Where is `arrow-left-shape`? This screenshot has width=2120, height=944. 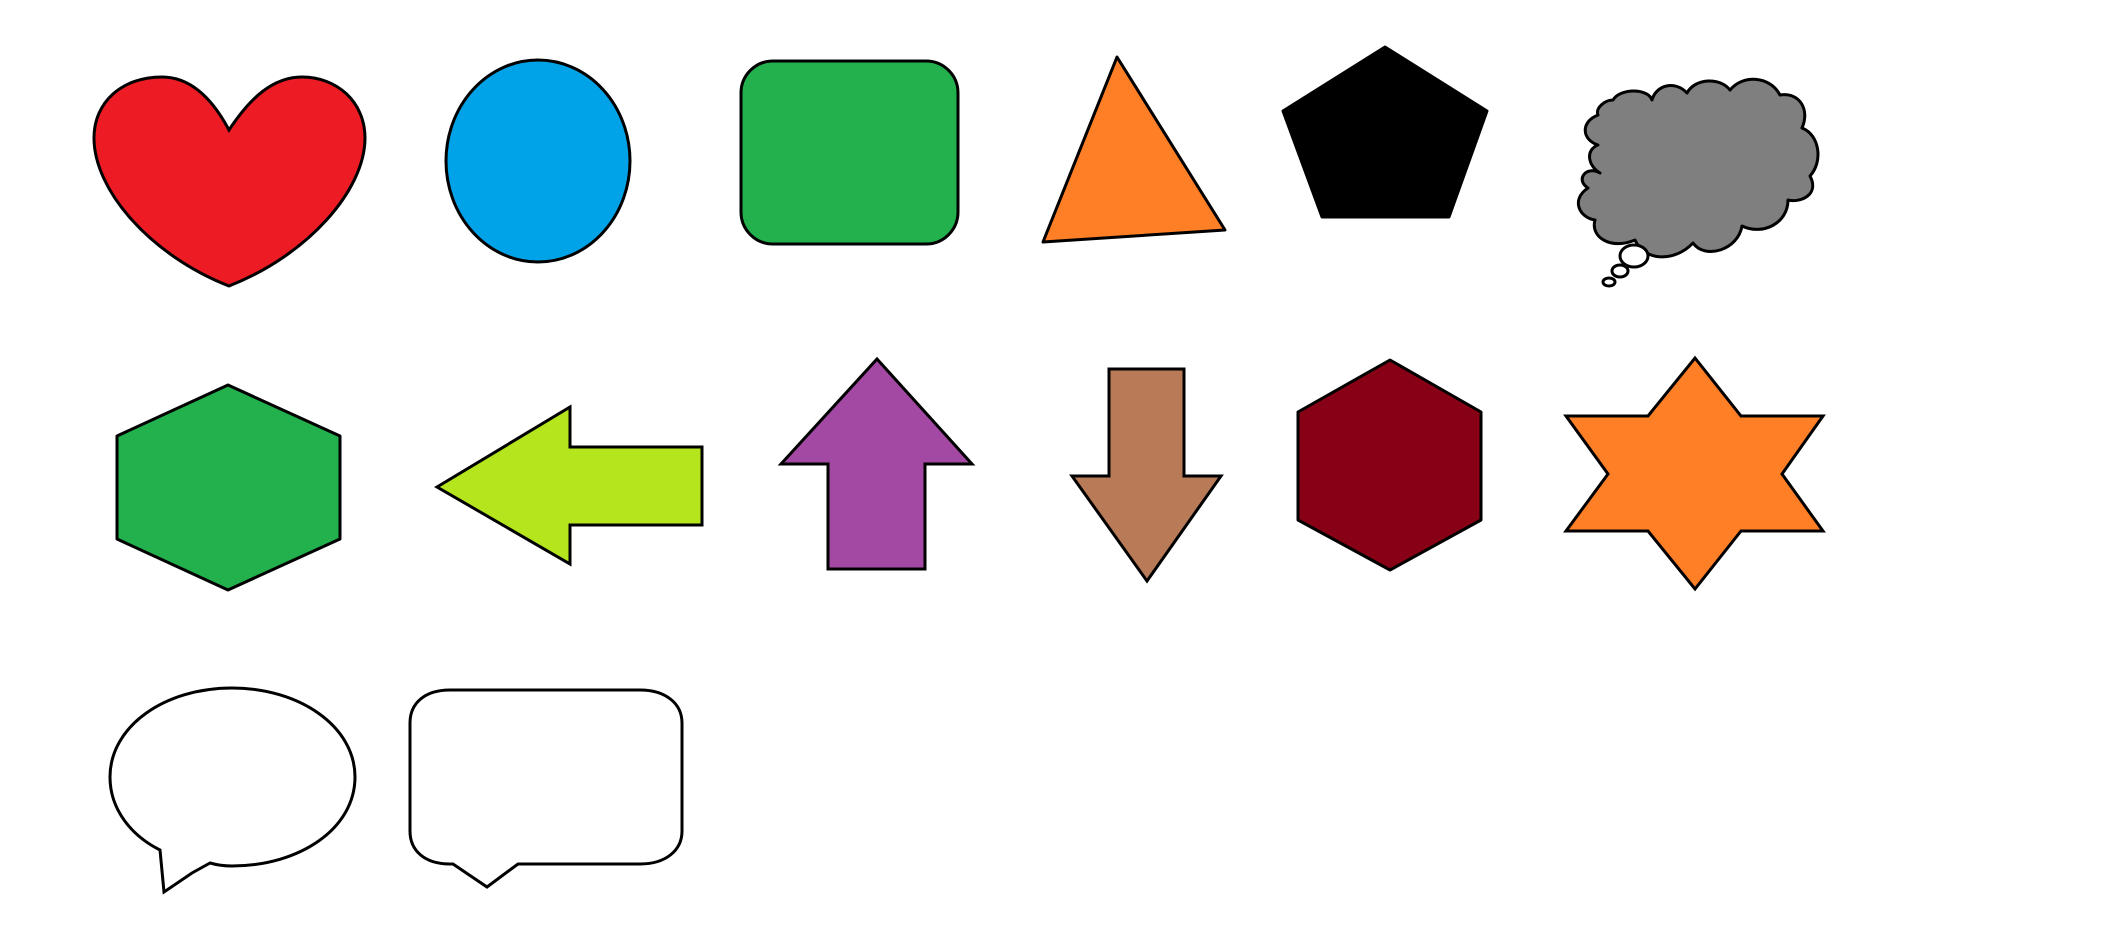
arrow-left-shape is located at coordinates (569, 485).